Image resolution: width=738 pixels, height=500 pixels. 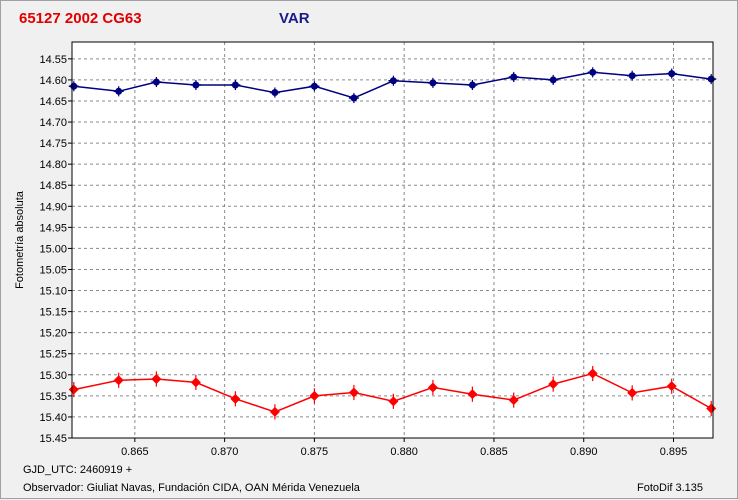 I want to click on y-tick-label: 15.05, so click(x=53, y=270).